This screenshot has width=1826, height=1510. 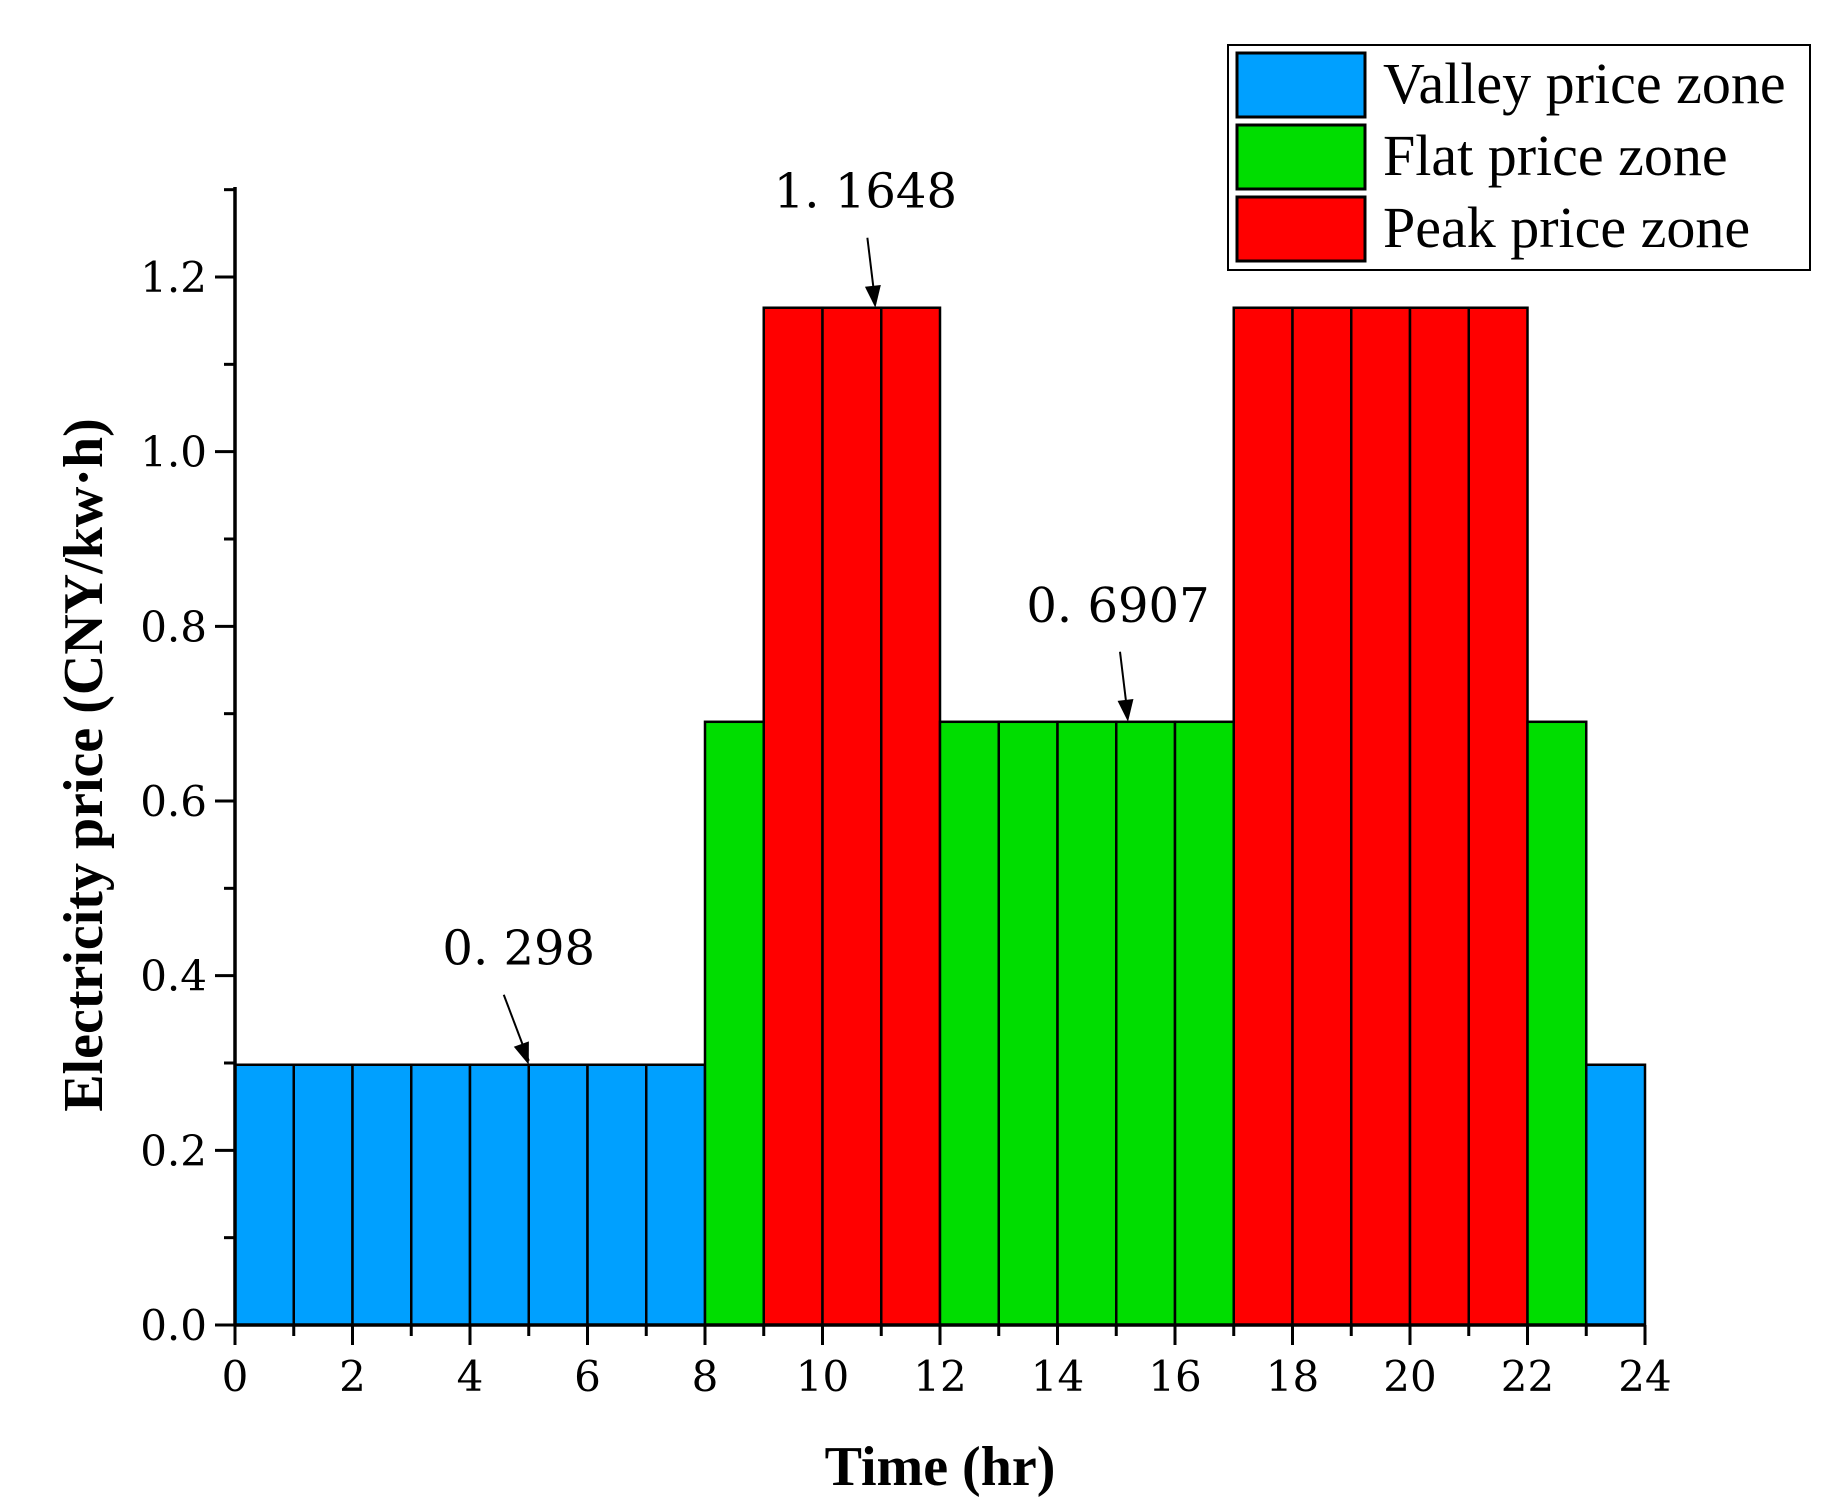 I want to click on x-tick-label: 16, so click(x=1174, y=1376).